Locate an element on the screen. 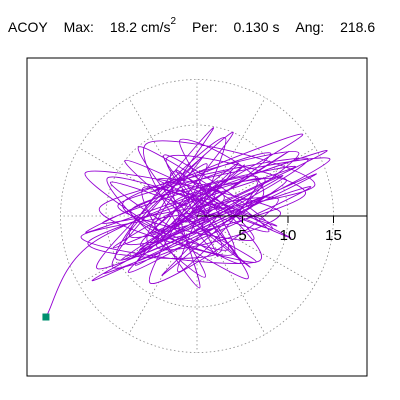 The height and width of the screenshot is (400, 400). max-exponent: 2 is located at coordinates (173, 21).